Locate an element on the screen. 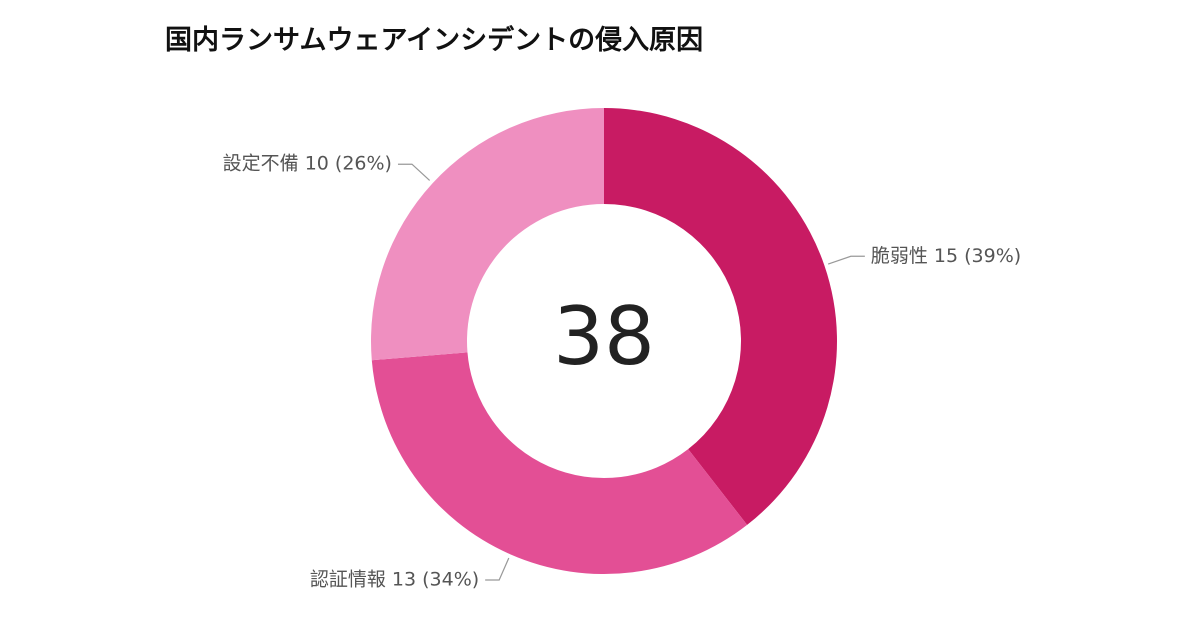 This screenshot has height=630, width=1200. slice-label-1: 脆弱性 15 (39%) is located at coordinates (946, 256).